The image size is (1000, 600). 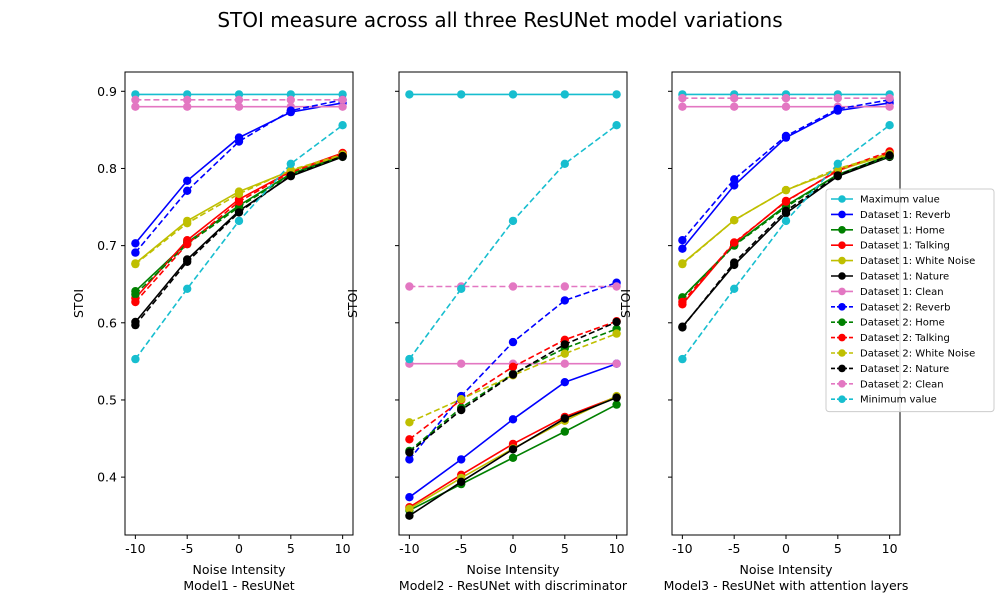 I want to click on legend-label: Dataset 1: Clean, so click(x=902, y=292).